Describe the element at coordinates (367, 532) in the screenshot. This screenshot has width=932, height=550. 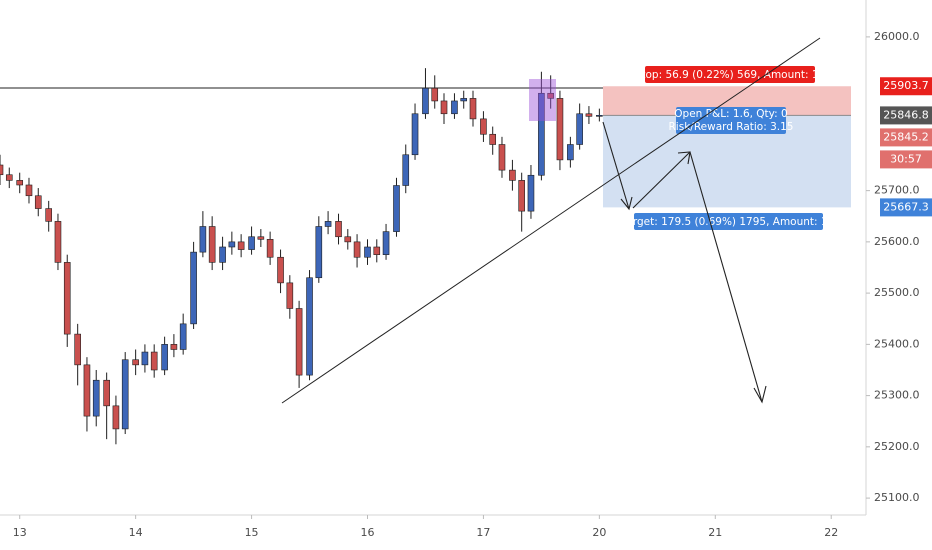
I see `x-tick-label: 16` at that location.